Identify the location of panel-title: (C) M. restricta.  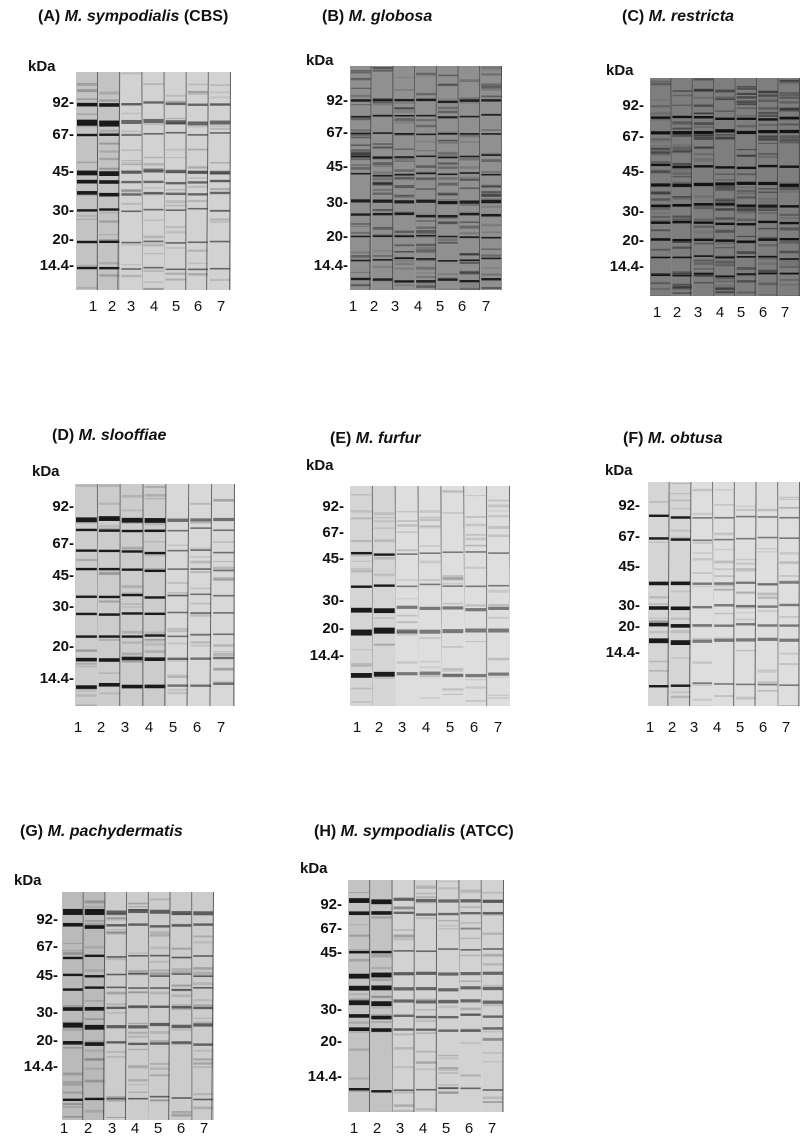
(678, 16).